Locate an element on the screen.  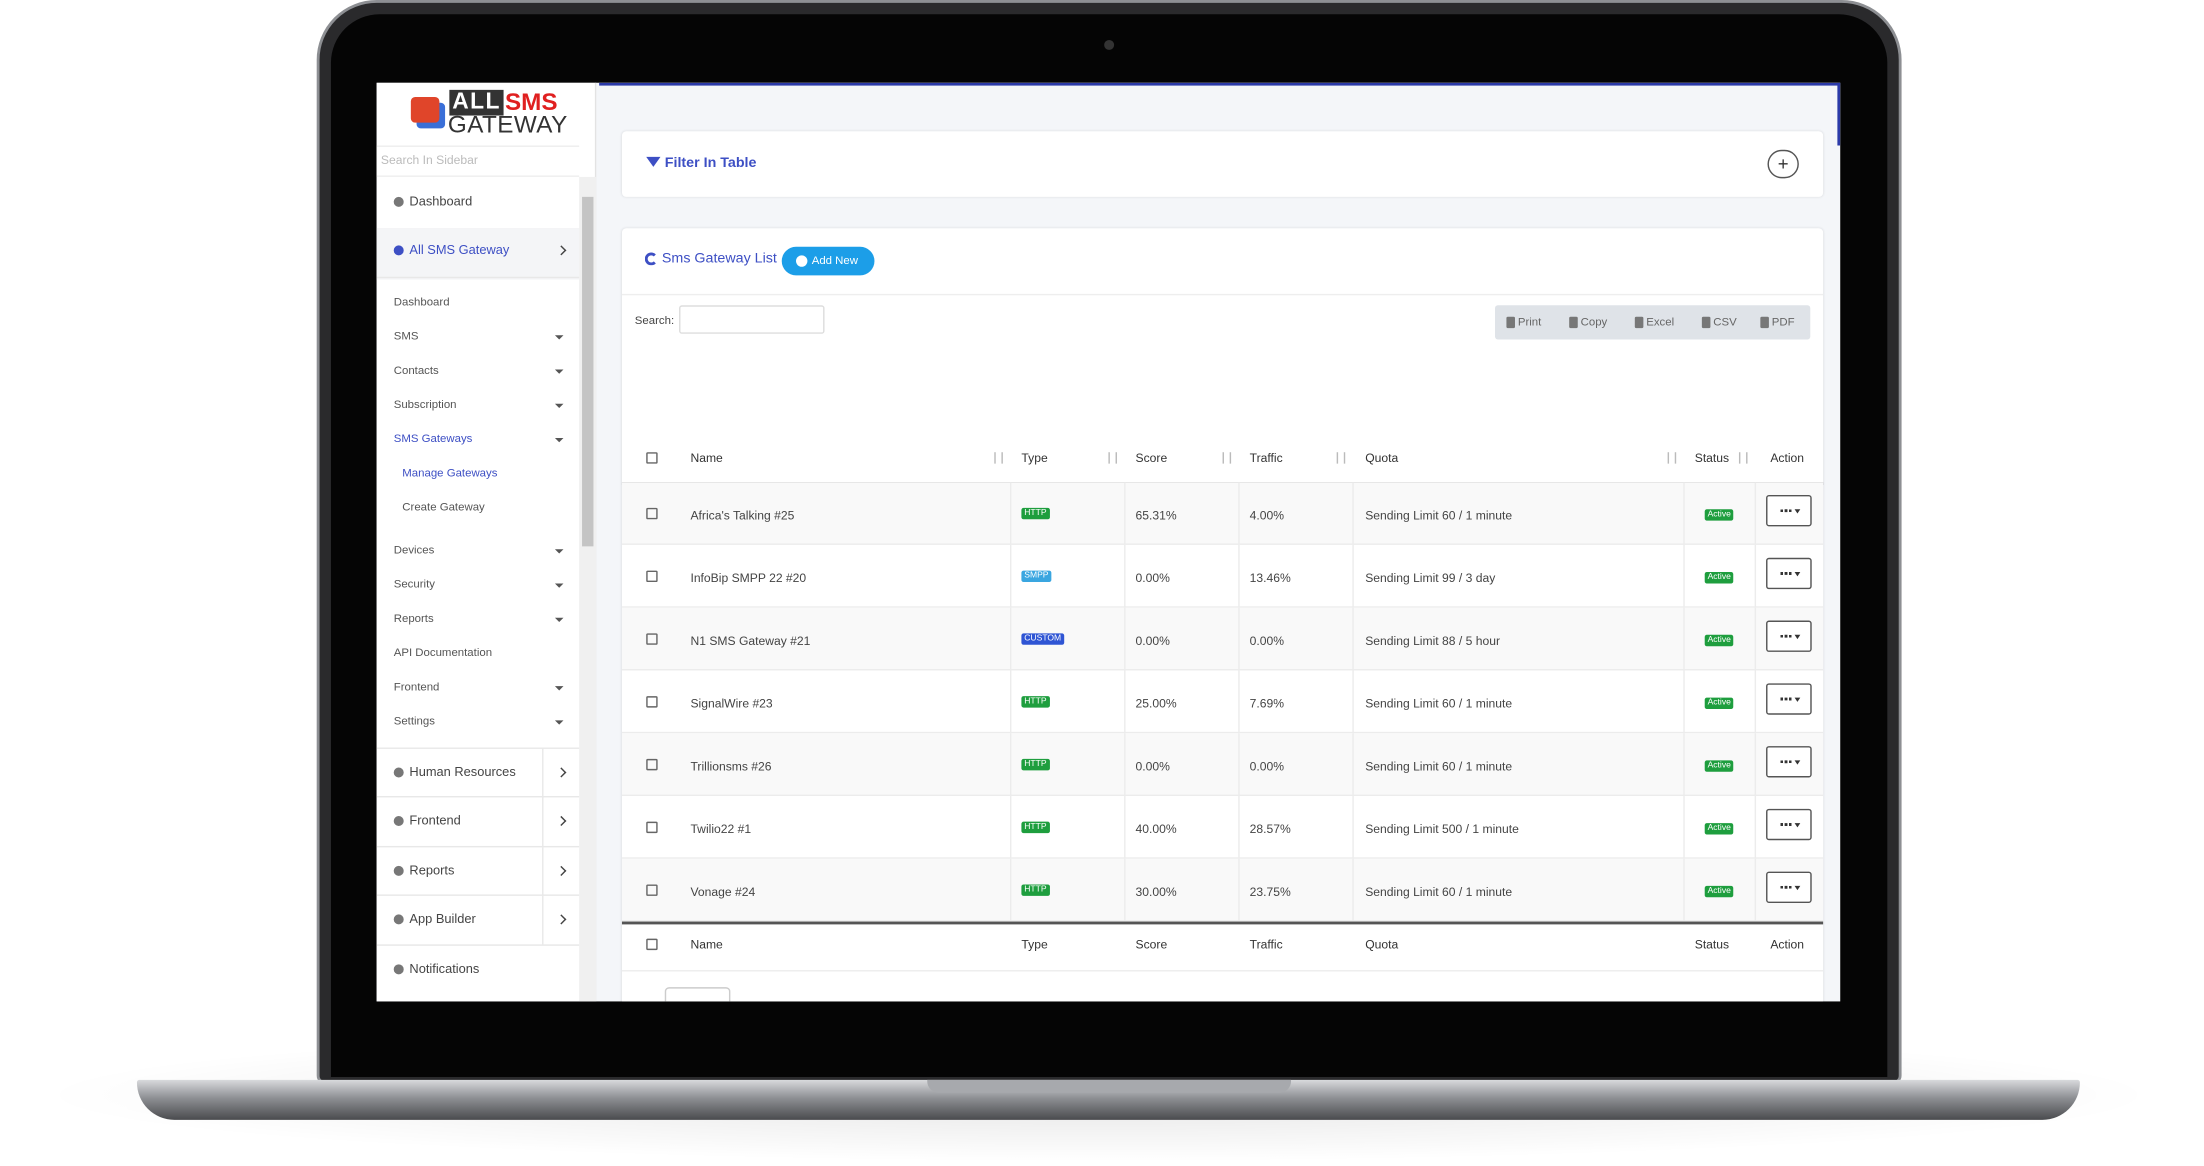
quota: Sending Limit 500 / 1 minute is located at coordinates (1442, 828).